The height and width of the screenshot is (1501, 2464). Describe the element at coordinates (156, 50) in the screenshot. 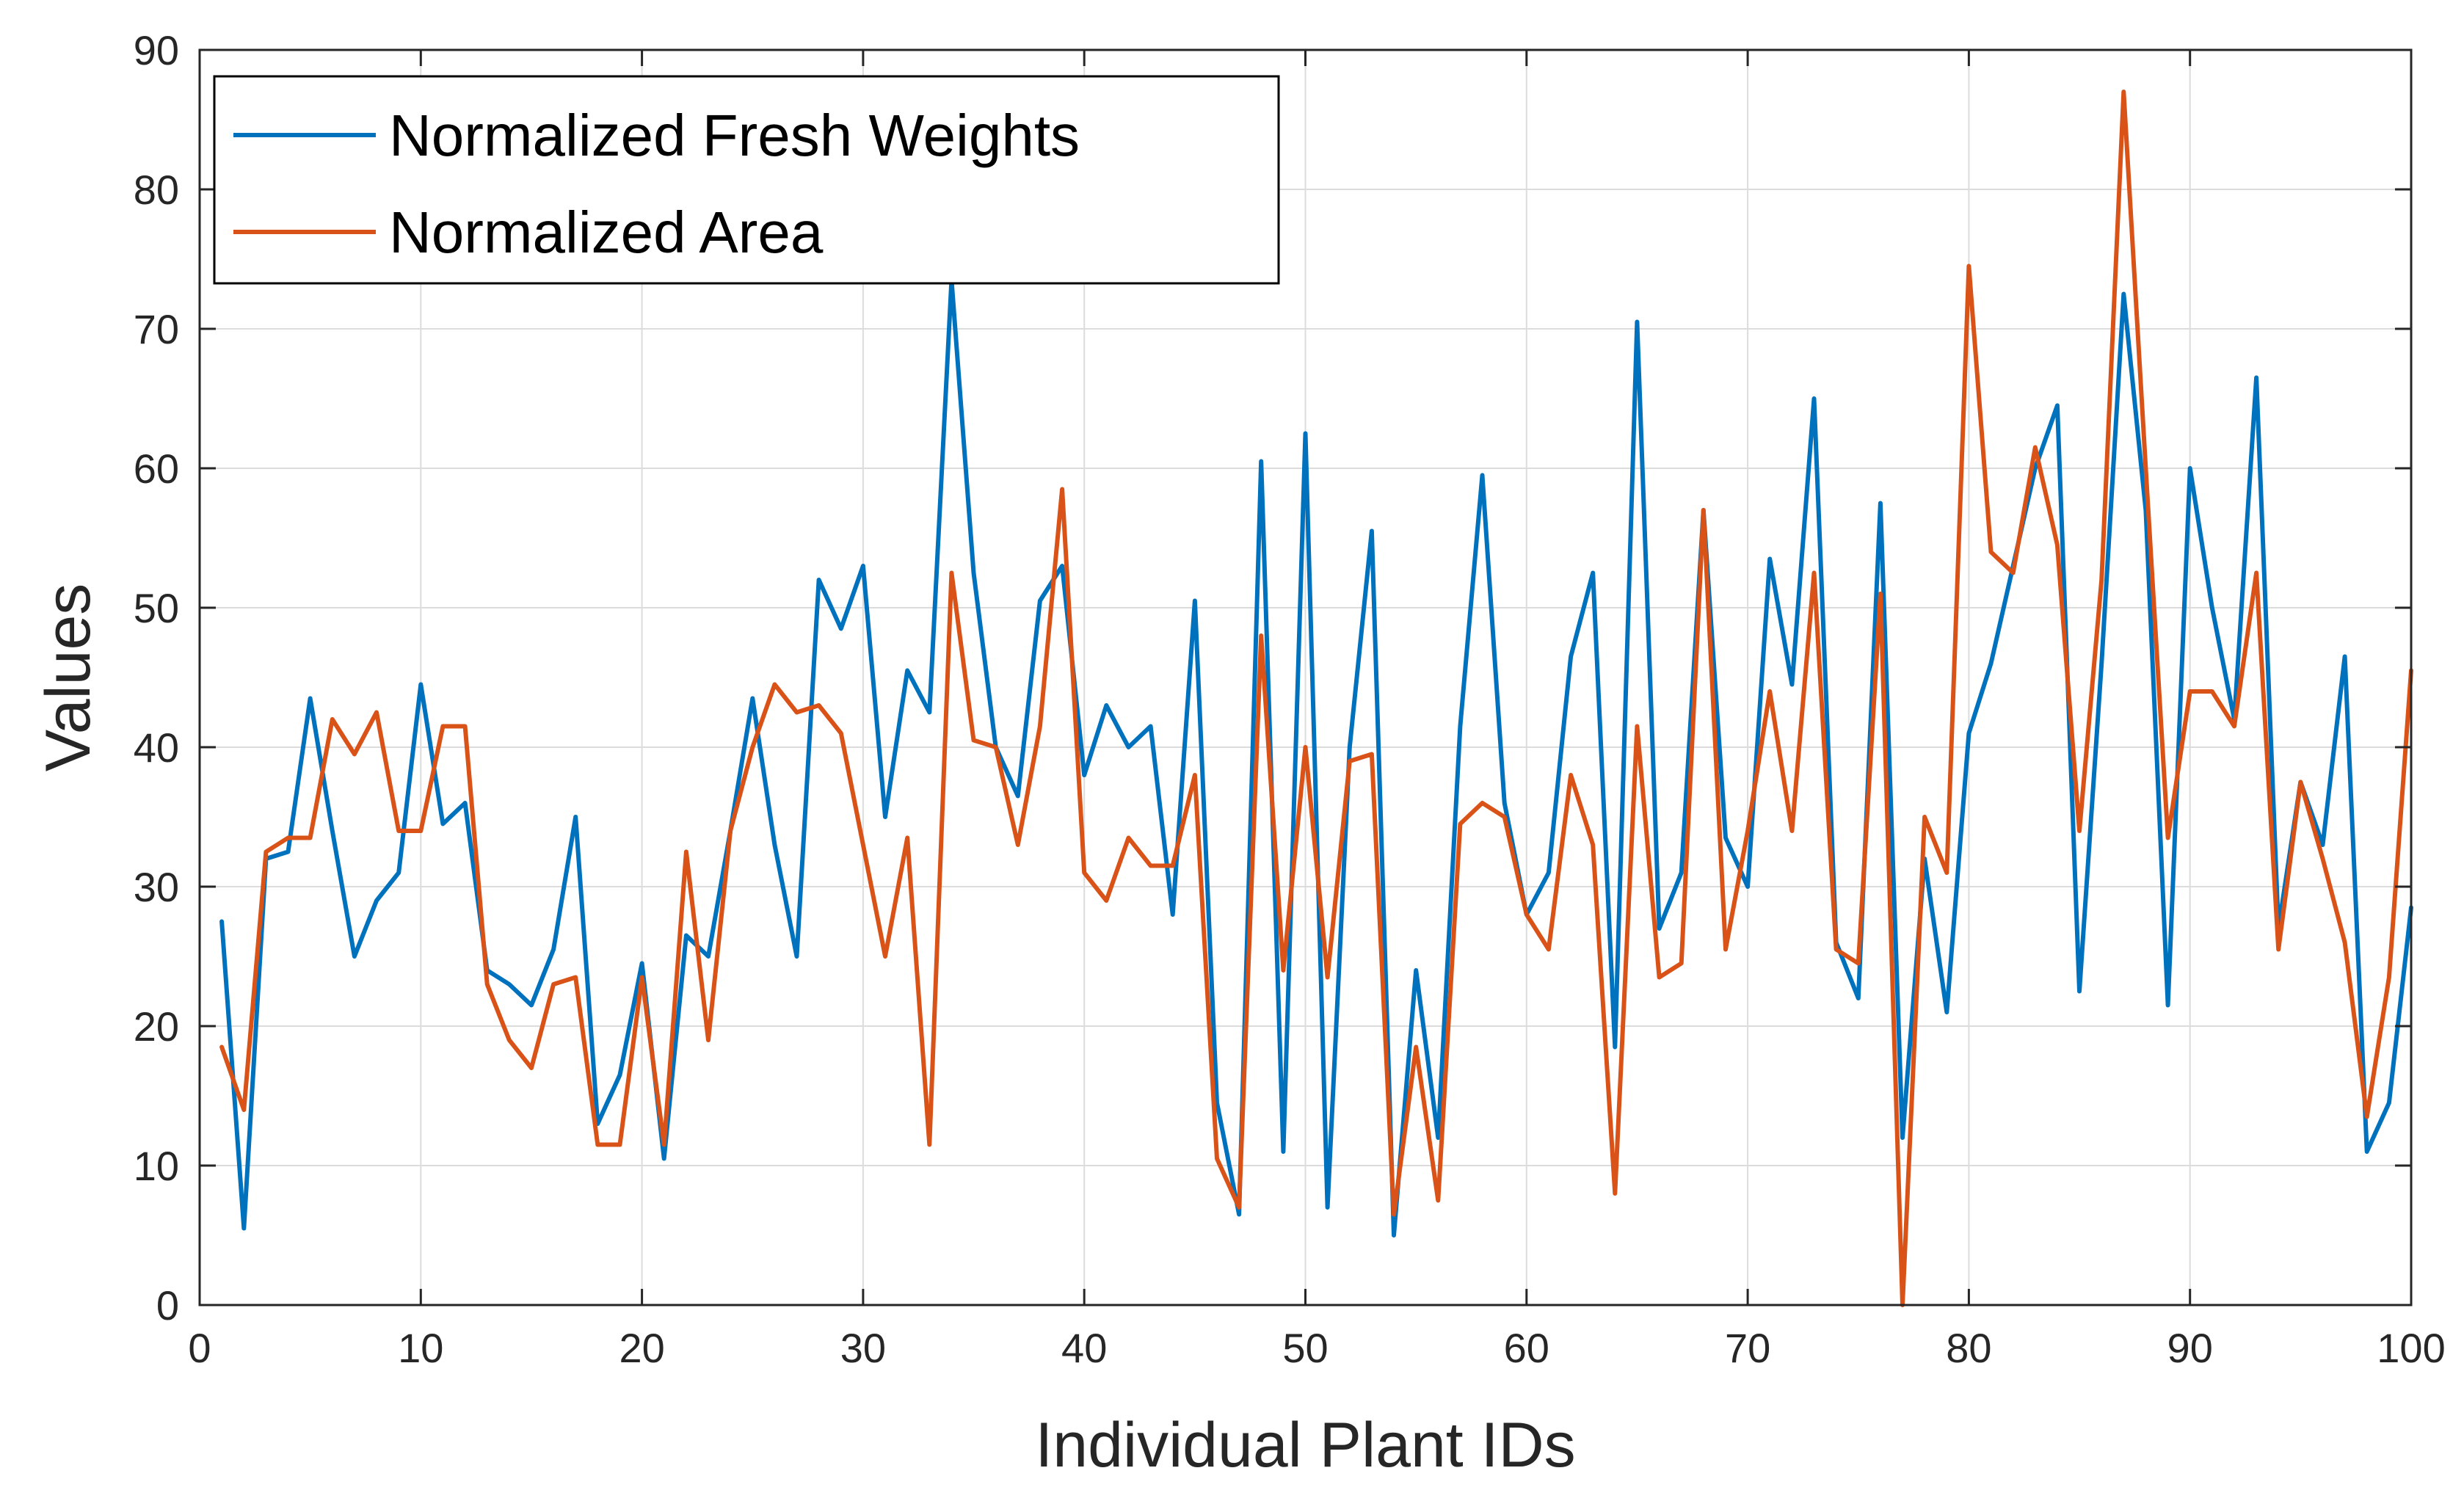

I see `y-tick-label: 90` at that location.